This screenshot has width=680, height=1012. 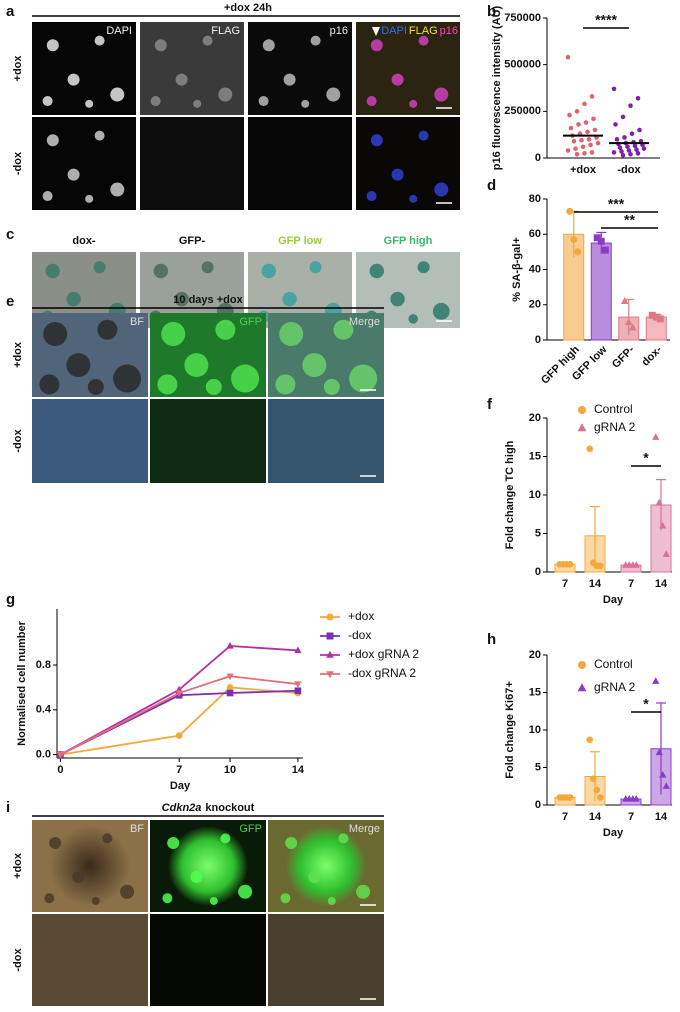 I want to click on column-header: GFP low, so click(x=300, y=241).